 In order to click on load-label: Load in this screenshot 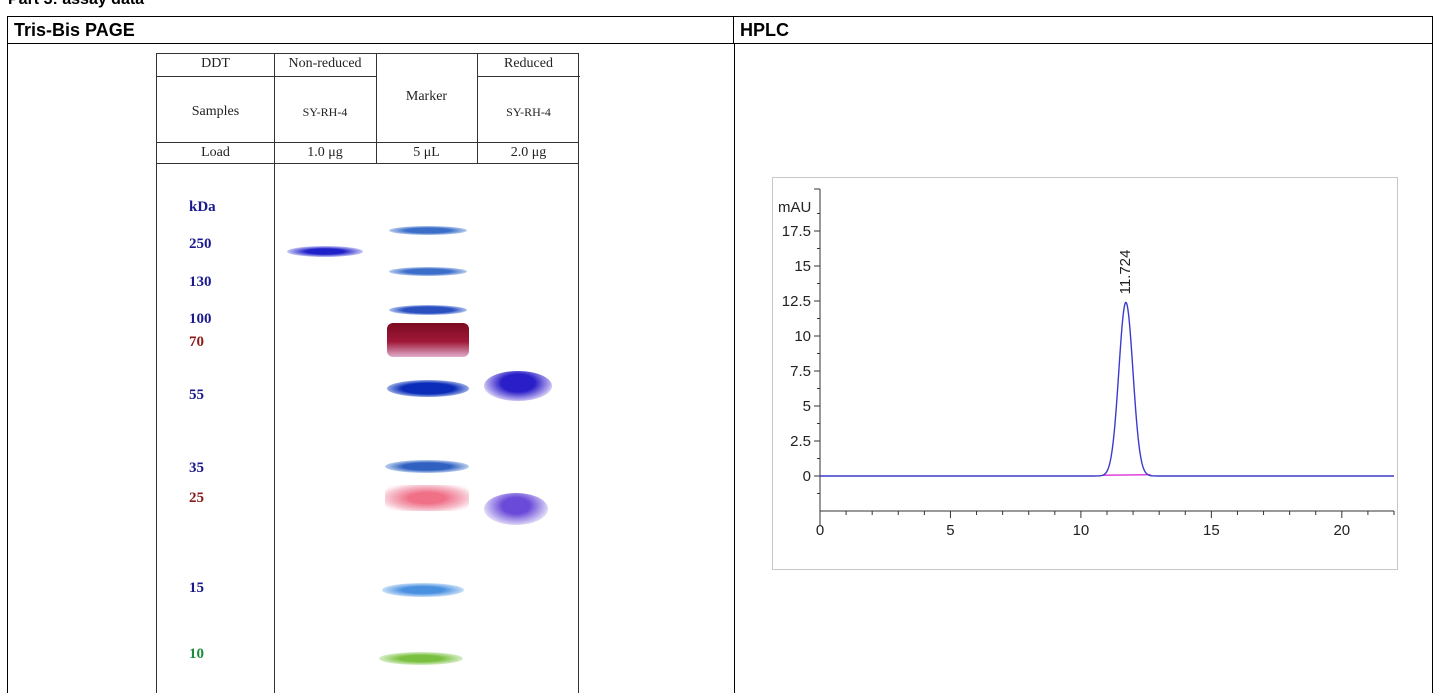, I will do `click(215, 152)`.